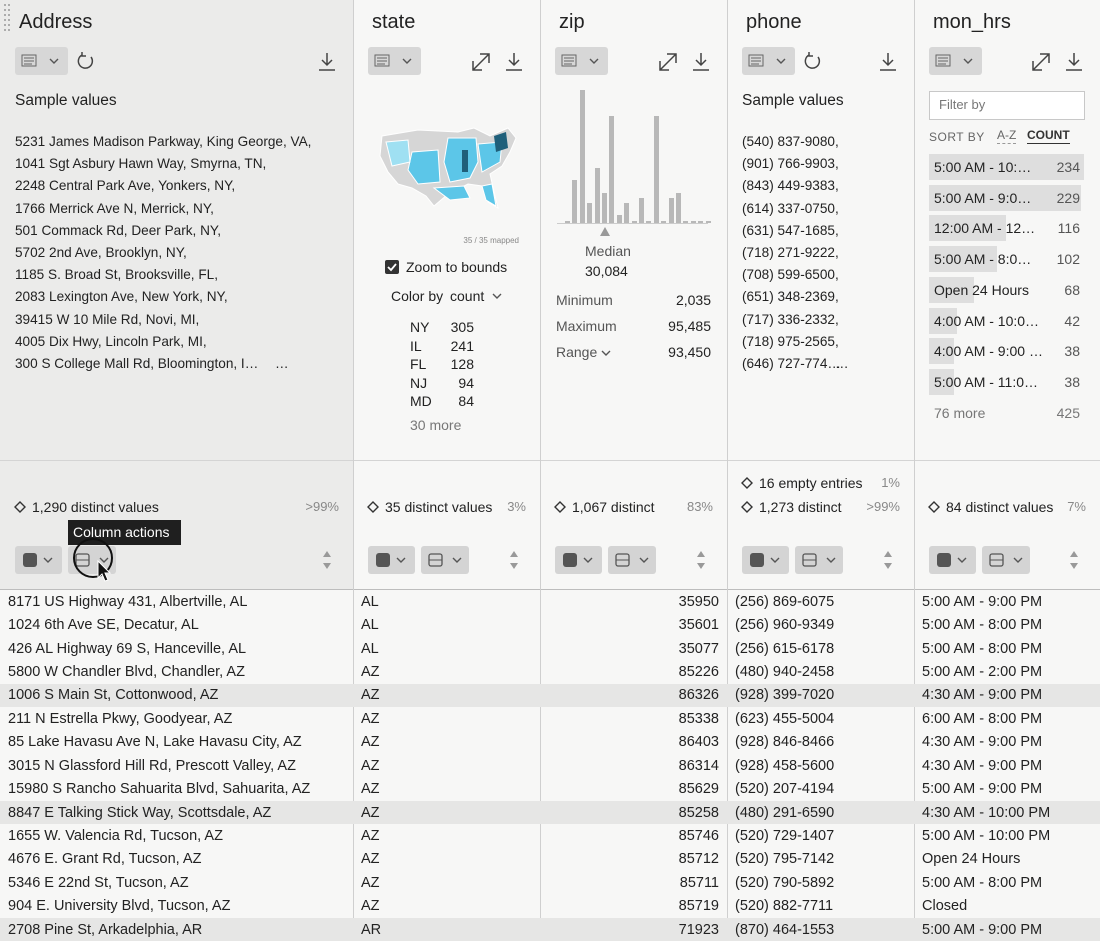 Image resolution: width=1100 pixels, height=941 pixels. I want to click on column-name: mon_hrs, so click(972, 22).